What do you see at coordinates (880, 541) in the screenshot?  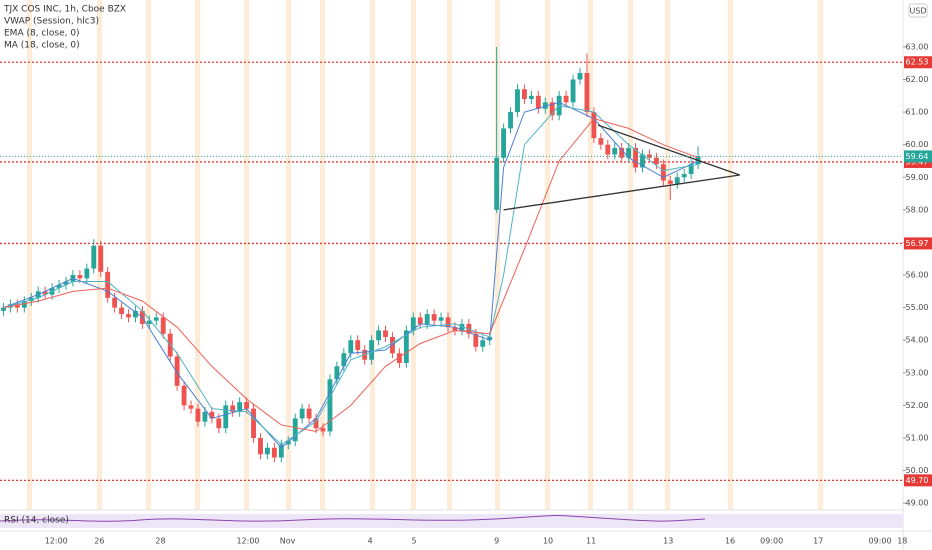 I see `x-tick-label: 09:00` at bounding box center [880, 541].